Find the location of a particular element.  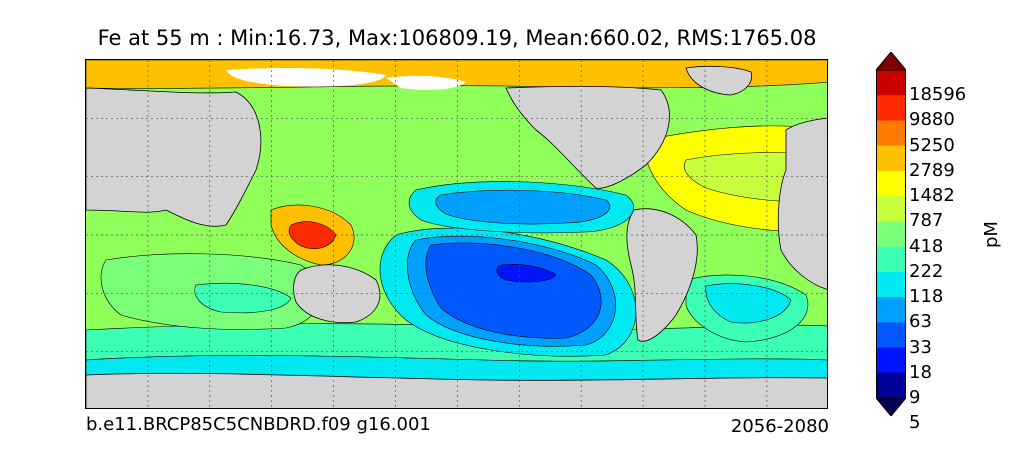

colorbar is located at coordinates (891, 234).